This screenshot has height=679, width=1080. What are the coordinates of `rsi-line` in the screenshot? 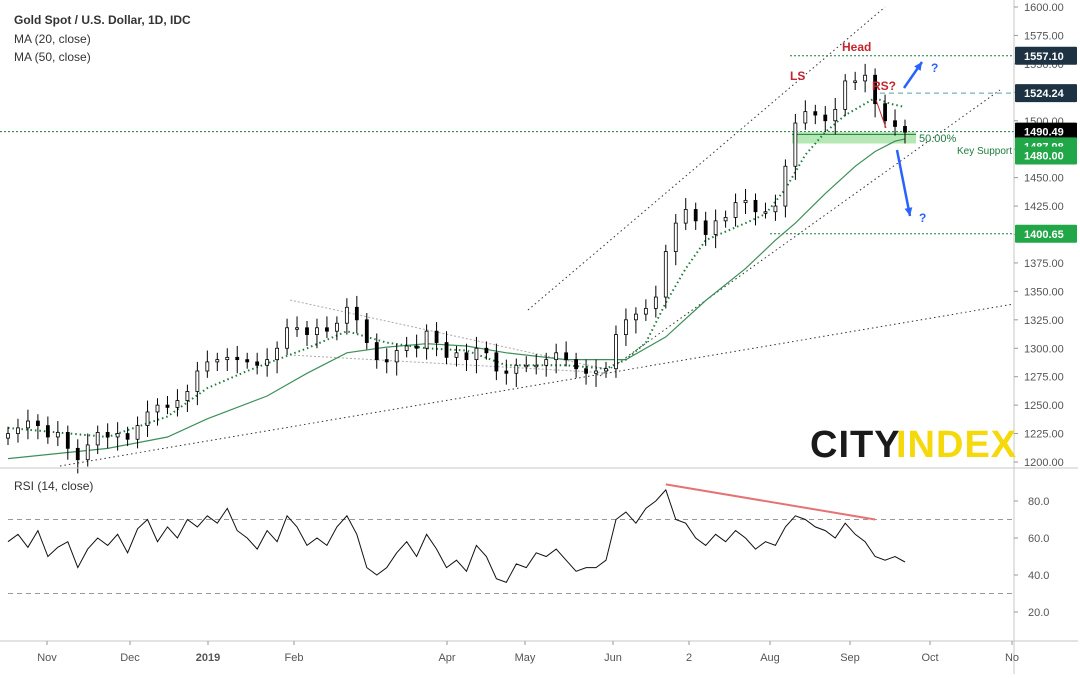 It's located at (456, 536).